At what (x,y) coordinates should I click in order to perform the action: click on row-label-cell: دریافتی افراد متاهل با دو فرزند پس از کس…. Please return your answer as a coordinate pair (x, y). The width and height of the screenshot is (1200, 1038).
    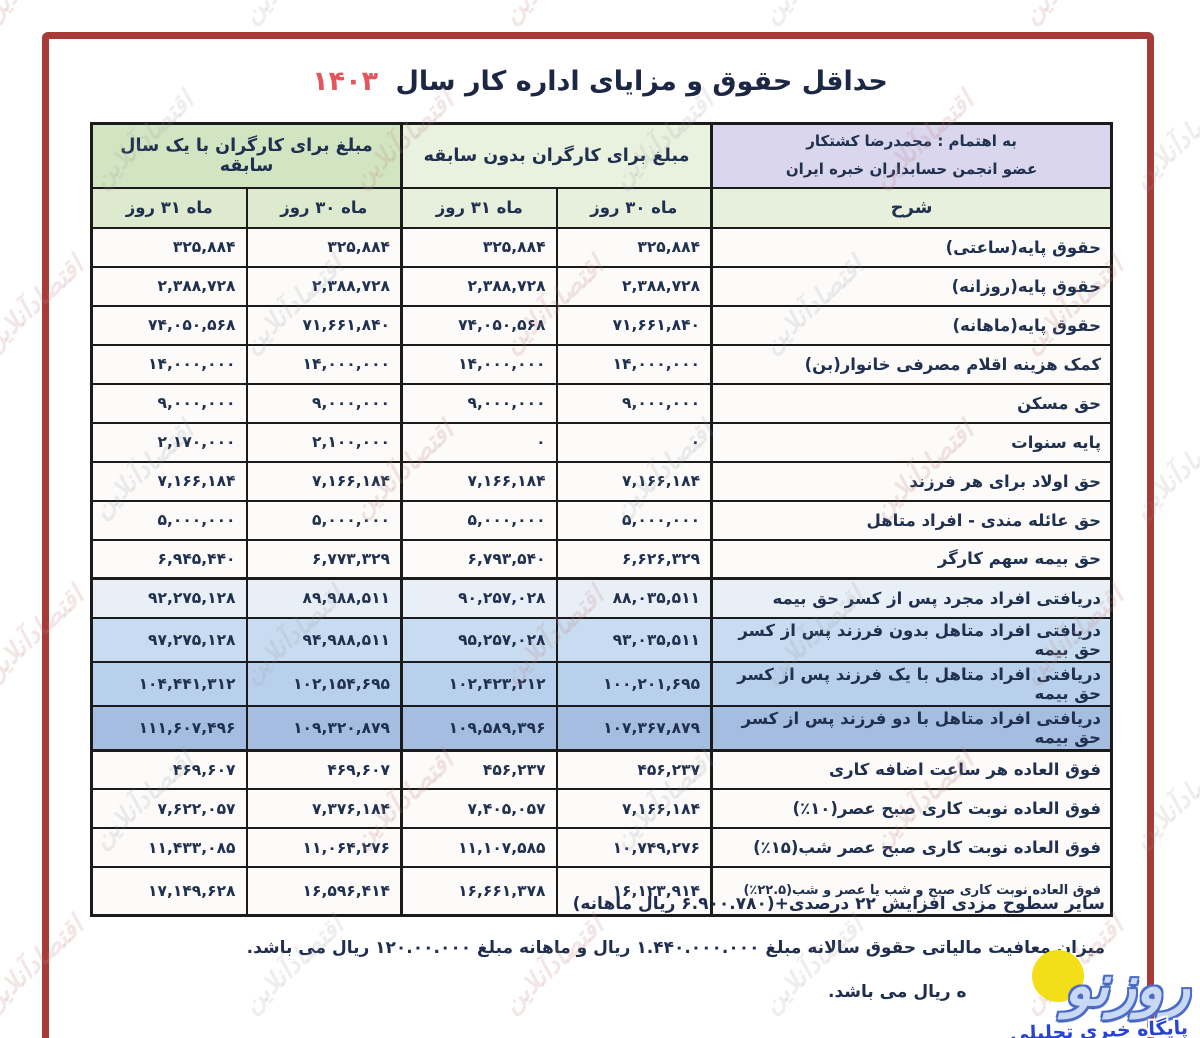
    Looking at the image, I should click on (911, 728).